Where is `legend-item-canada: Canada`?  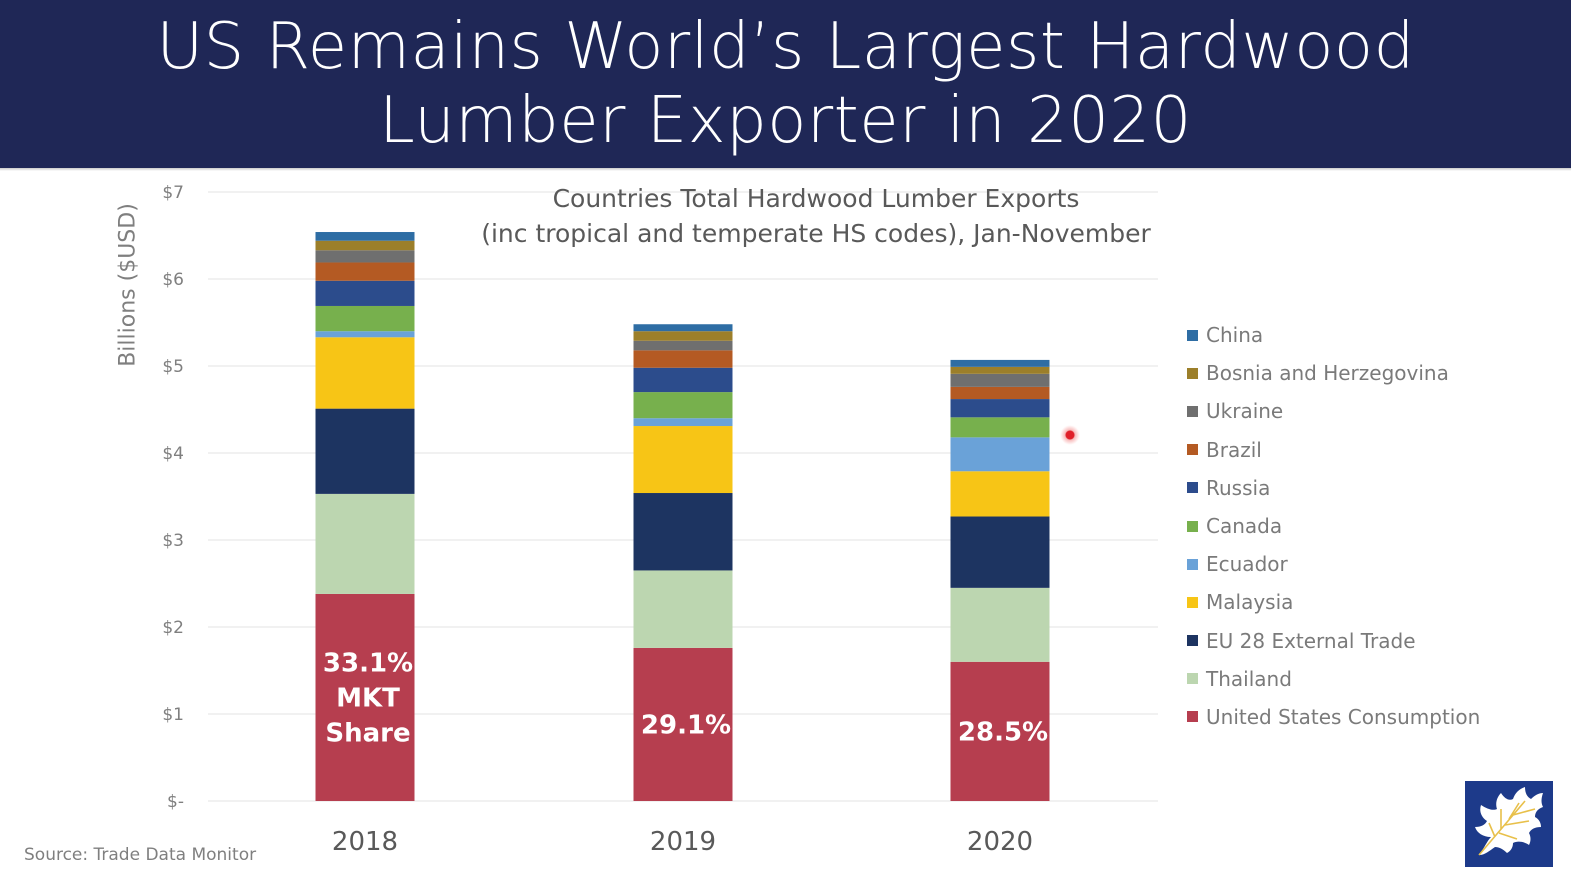
legend-item-canada: Canada is located at coordinates (1333, 526).